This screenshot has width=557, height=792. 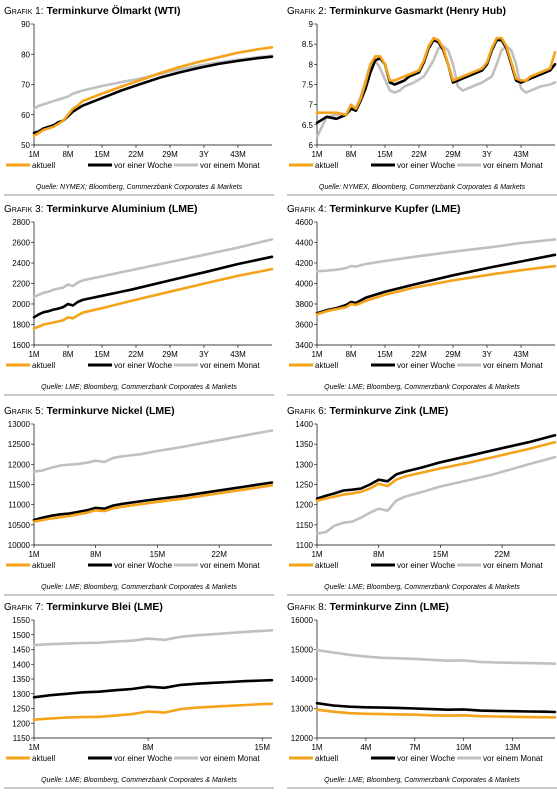 I want to click on y-tick-label: 4400, so click(x=304, y=243).